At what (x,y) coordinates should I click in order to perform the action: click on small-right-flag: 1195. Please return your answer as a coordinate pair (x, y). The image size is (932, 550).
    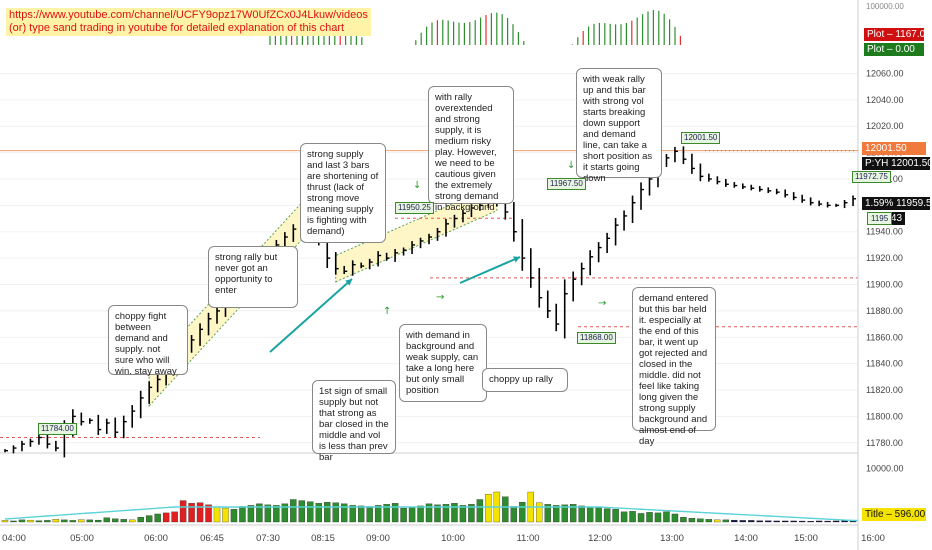
    Looking at the image, I should click on (880, 218).